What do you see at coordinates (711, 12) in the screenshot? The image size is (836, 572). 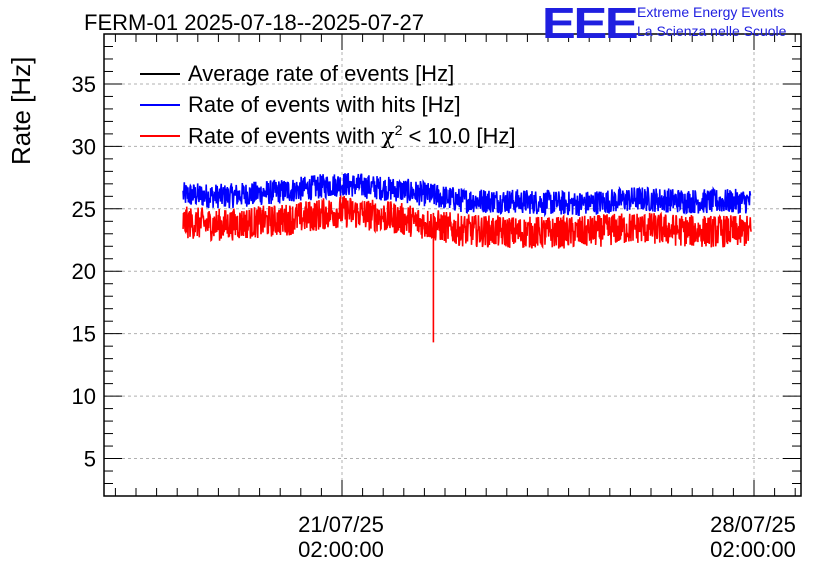 I see `logo-line-1: Extreme Energy Events` at bounding box center [711, 12].